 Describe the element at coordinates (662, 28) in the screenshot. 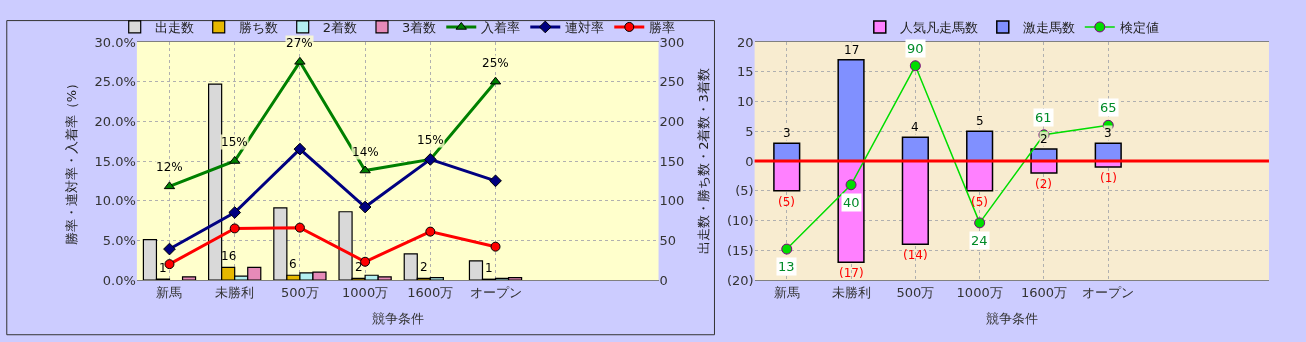

I see `legend-label: 勝率` at that location.